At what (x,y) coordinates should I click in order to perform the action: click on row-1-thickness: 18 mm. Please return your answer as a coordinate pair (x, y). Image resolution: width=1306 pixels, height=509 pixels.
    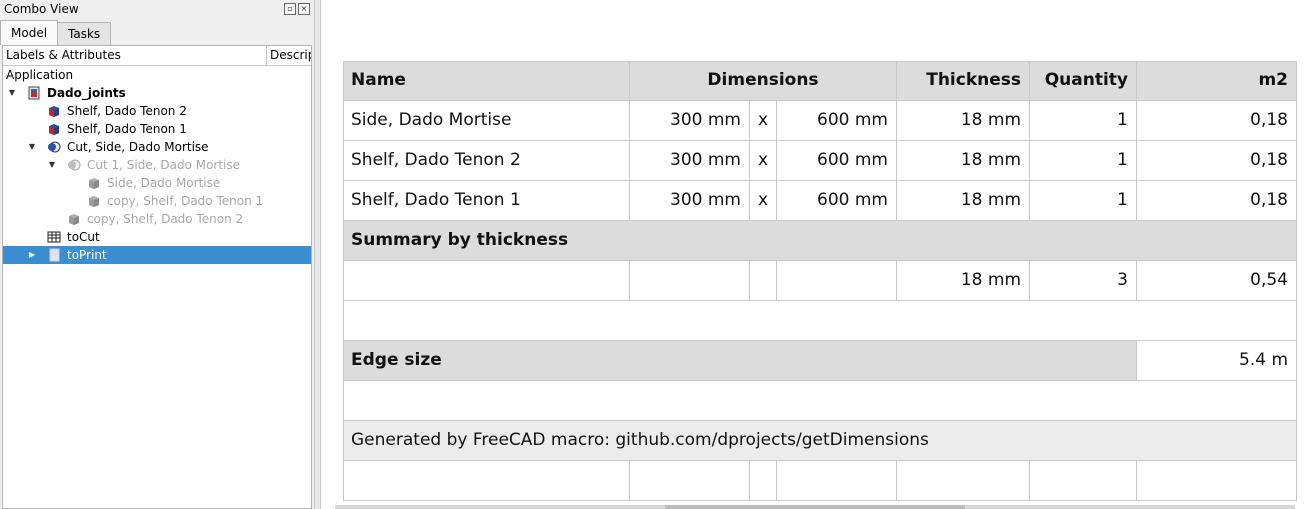
    Looking at the image, I should click on (963, 121).